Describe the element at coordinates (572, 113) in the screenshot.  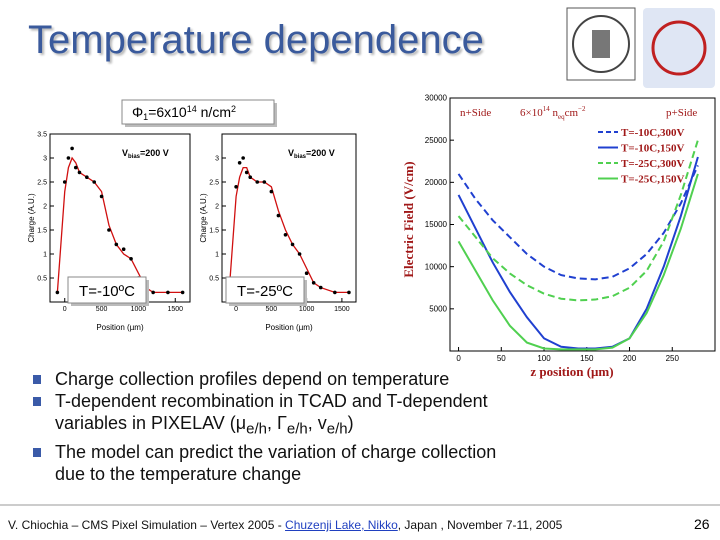
I see `text: cm` at that location.